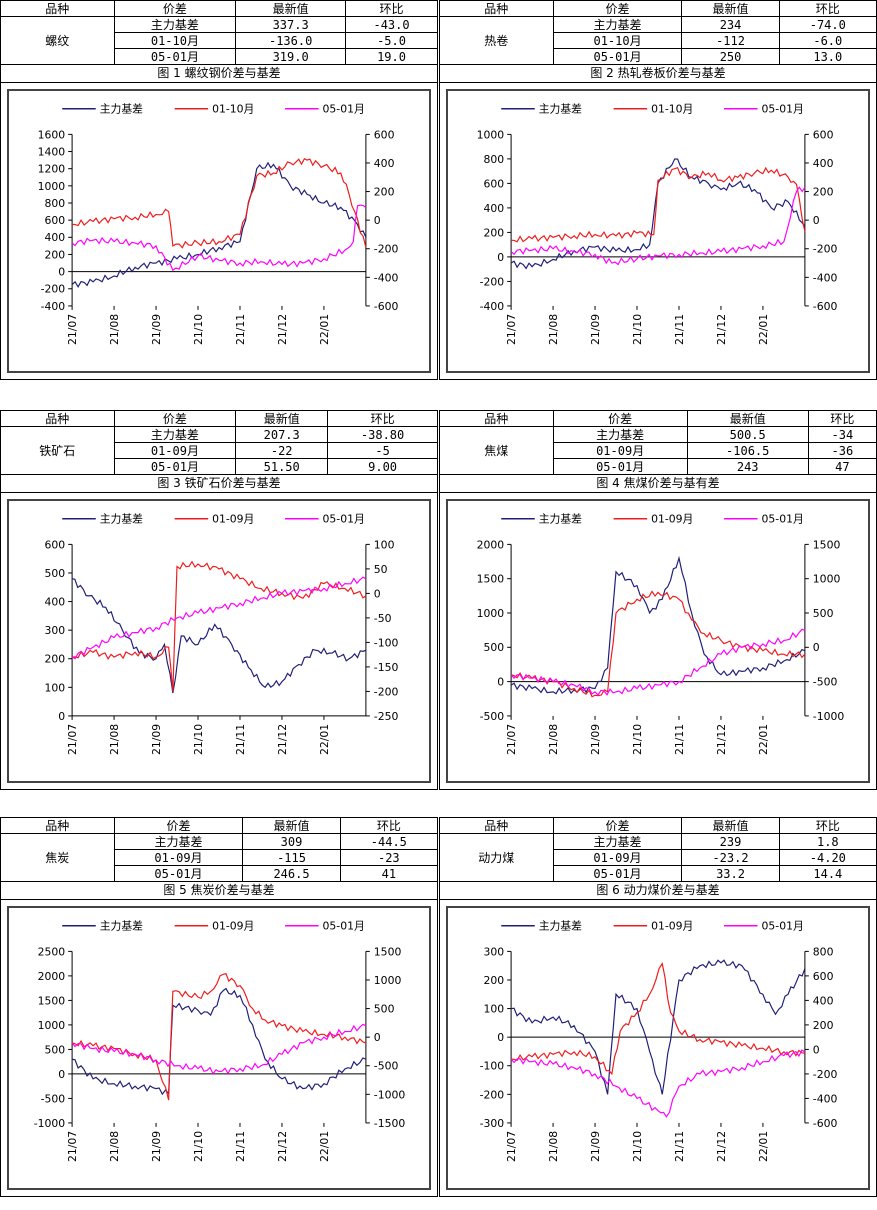  I want to click on left-tick-label: -1000, so click(50, 1123).